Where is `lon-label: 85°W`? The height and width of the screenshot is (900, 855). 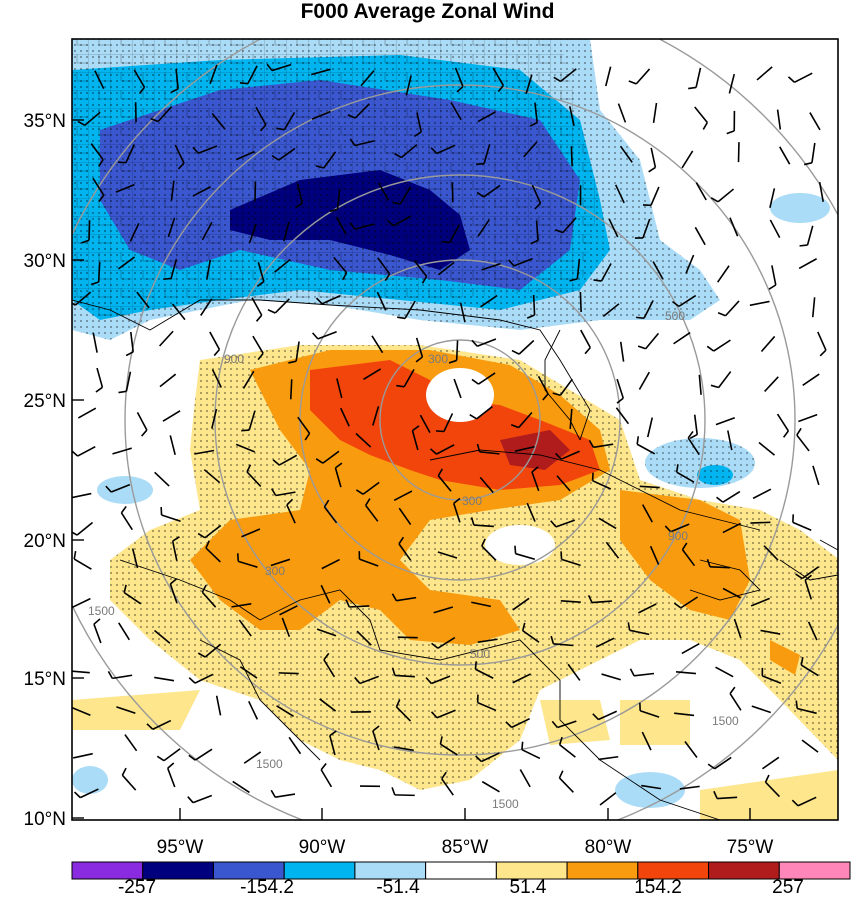 lon-label: 85°W is located at coordinates (465, 847).